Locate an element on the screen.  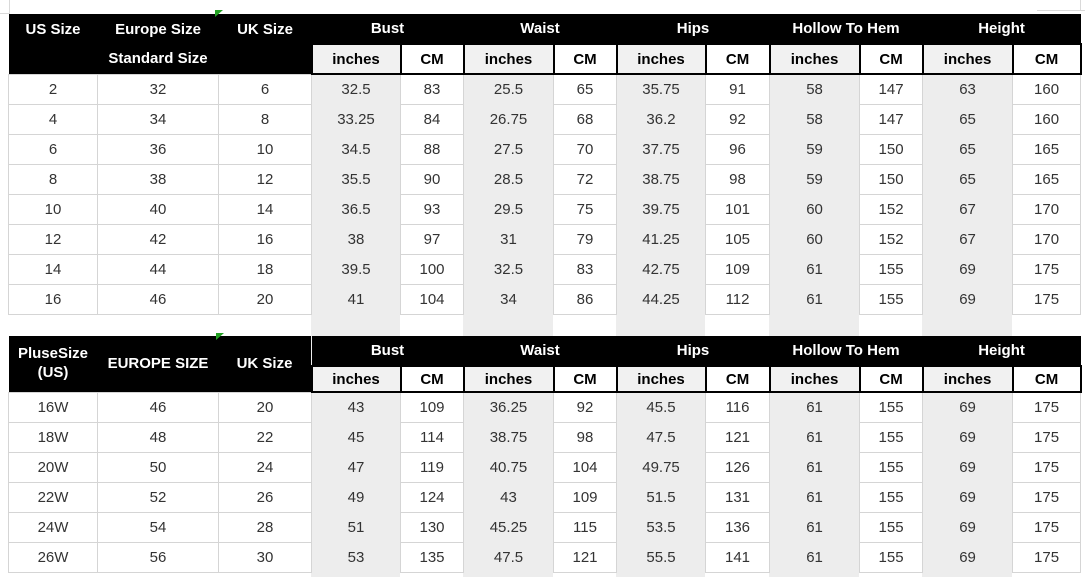
cell: 26 is located at coordinates (265, 497).